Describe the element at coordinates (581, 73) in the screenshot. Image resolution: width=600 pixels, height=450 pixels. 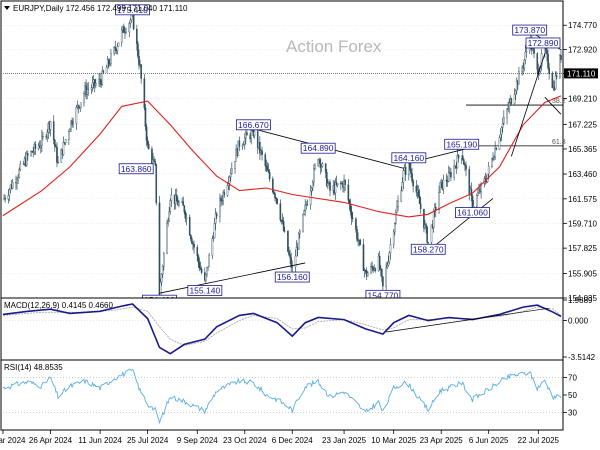
I see `current-price-label: 171.110` at that location.